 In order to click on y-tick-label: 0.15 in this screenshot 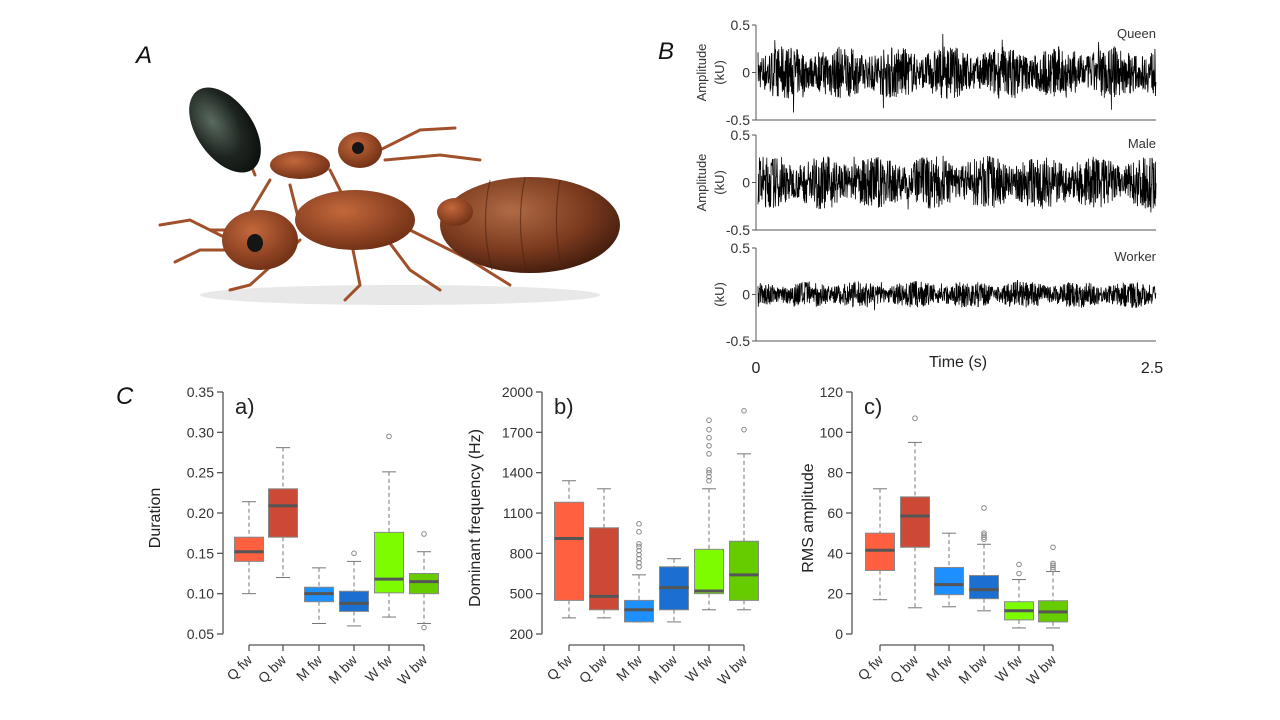, I will do `click(200, 553)`.